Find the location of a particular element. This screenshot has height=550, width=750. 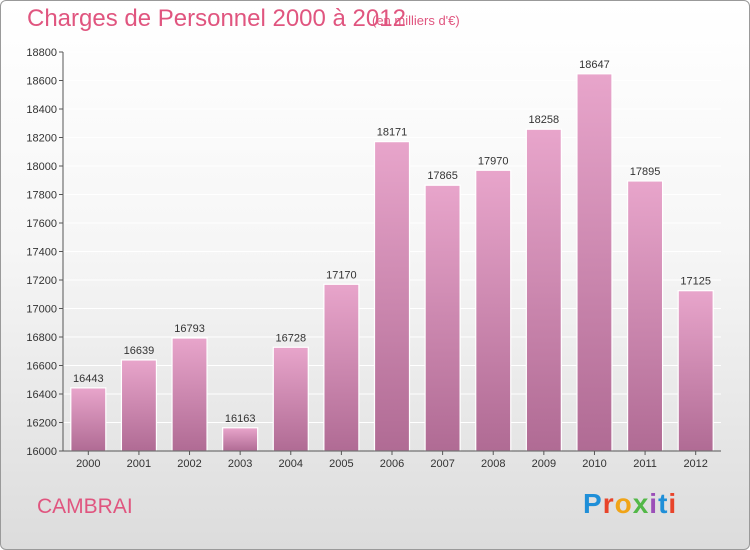

logo-letter: t is located at coordinates (663, 503).